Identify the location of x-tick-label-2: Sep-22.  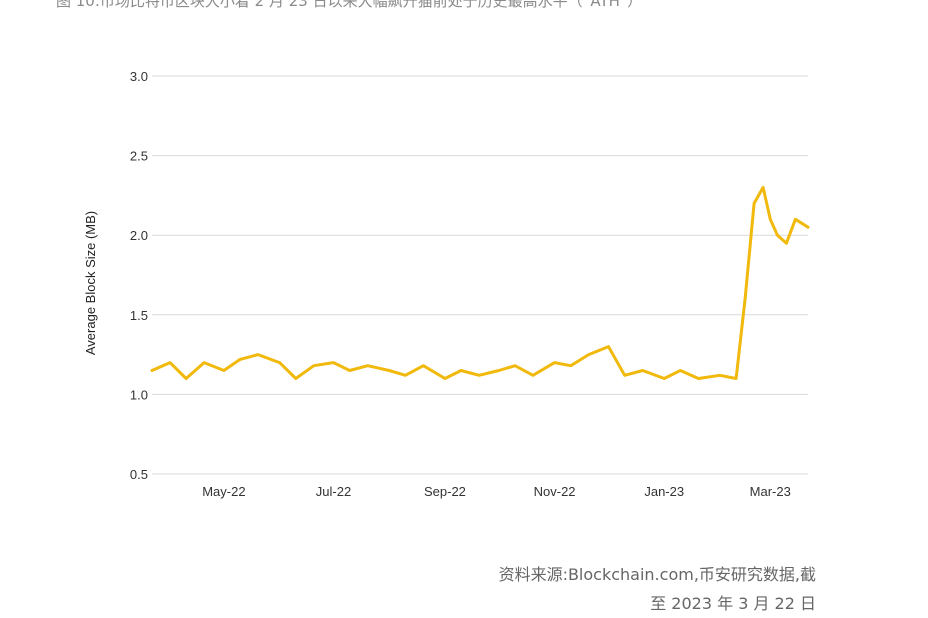
(445, 491).